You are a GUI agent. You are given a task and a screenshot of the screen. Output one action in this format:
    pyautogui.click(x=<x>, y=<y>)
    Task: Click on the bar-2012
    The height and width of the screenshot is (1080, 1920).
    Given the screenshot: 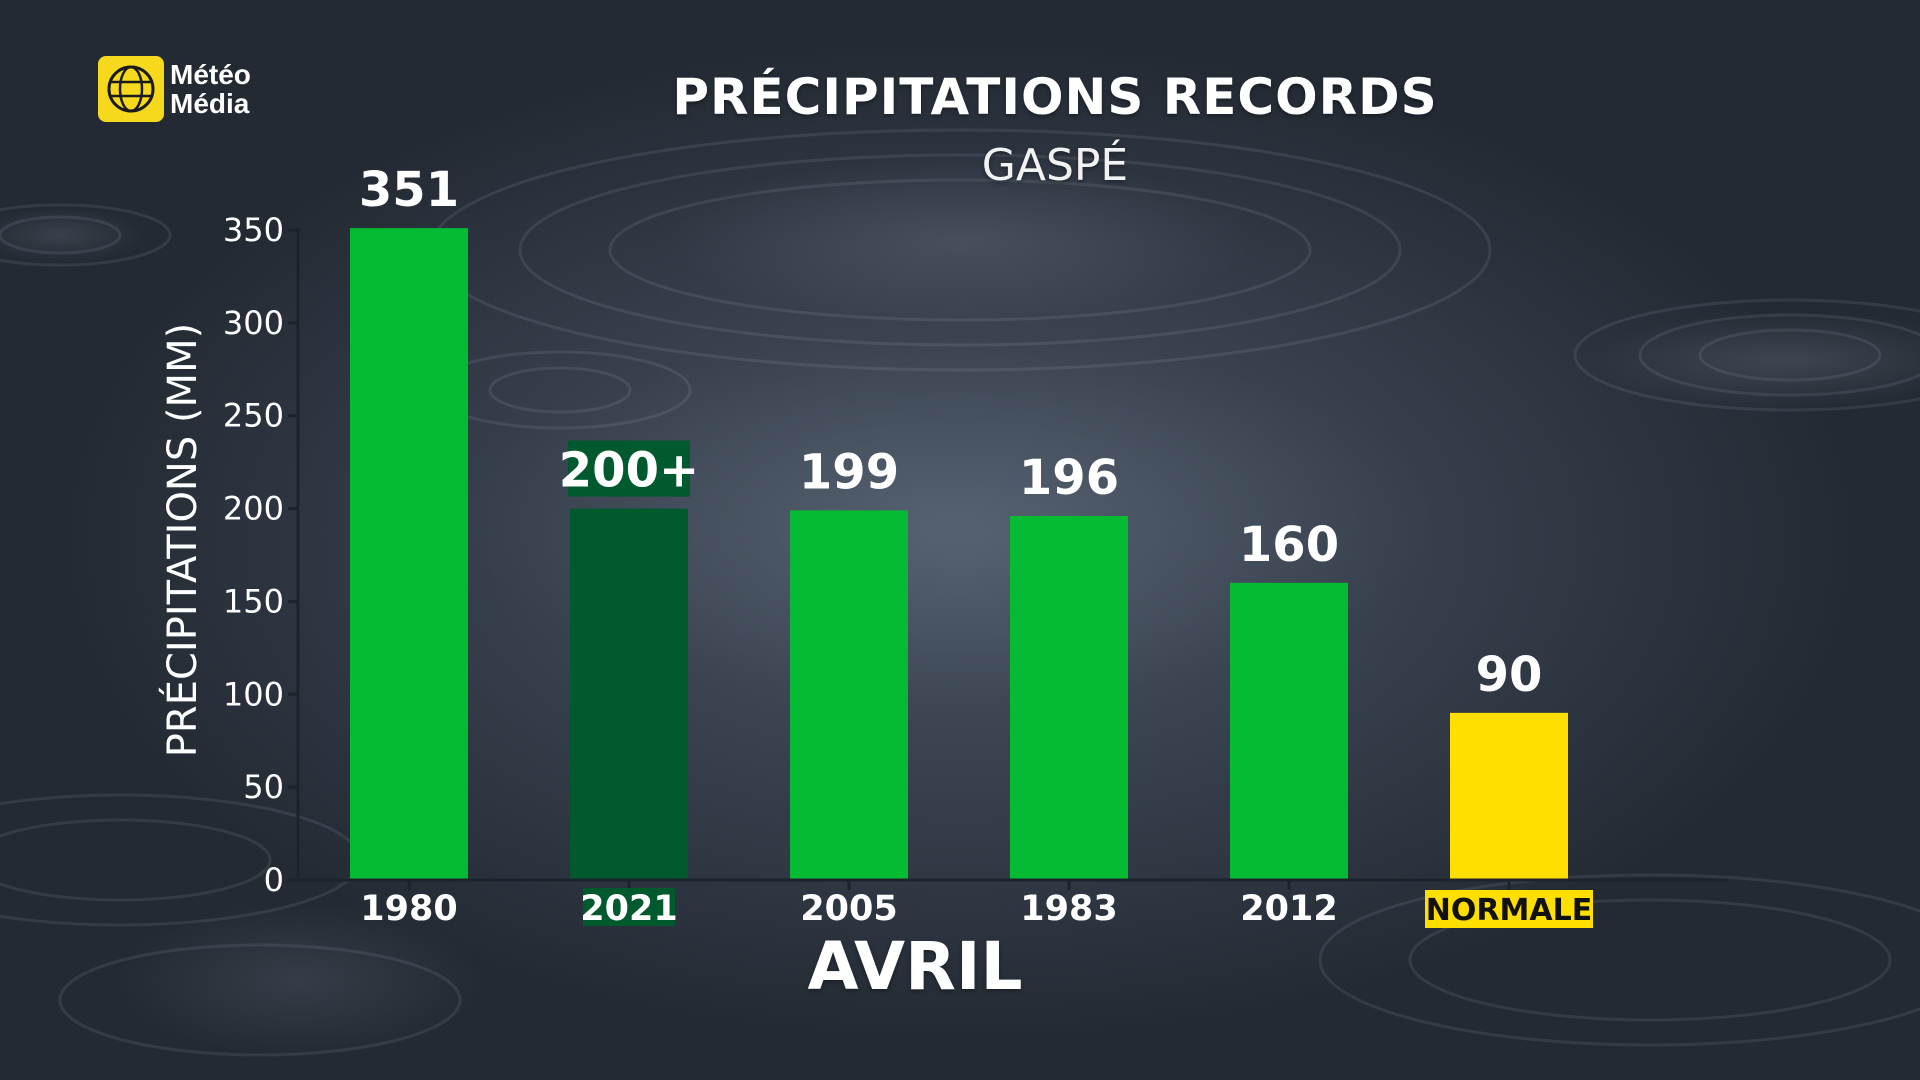 What is the action you would take?
    pyautogui.click(x=1289, y=731)
    